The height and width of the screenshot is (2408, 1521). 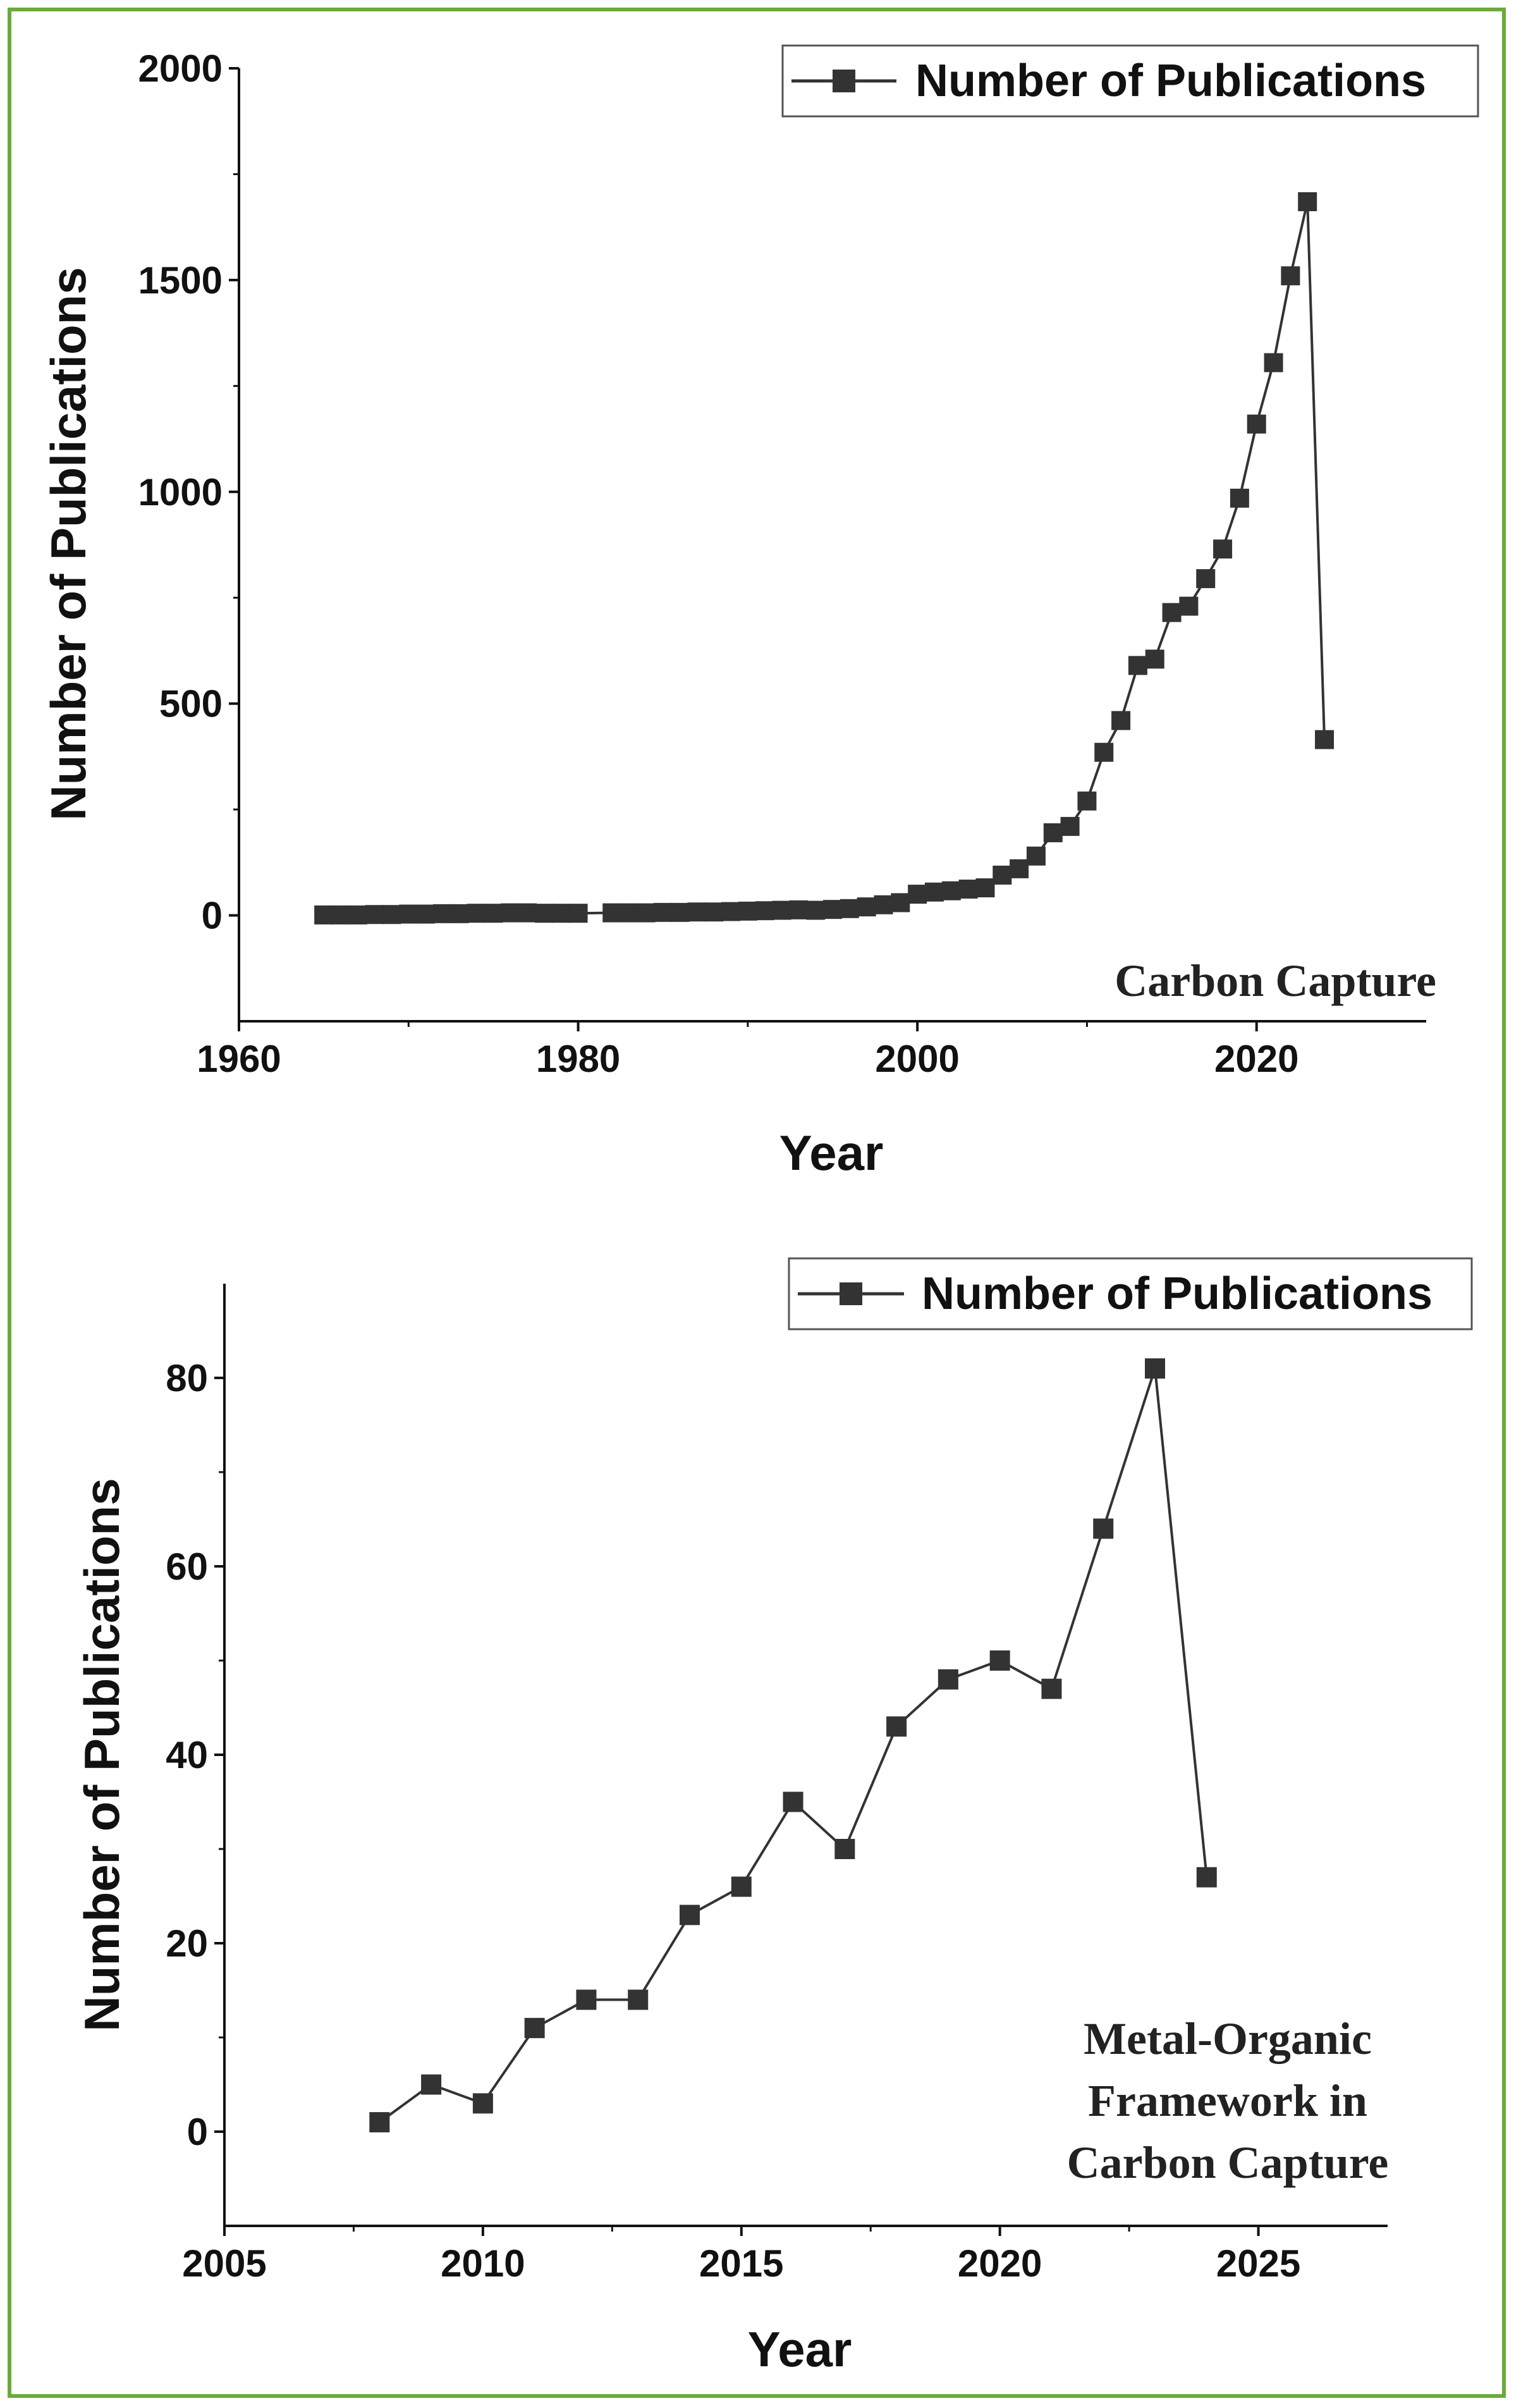 What do you see at coordinates (239, 1059) in the screenshot?
I see `x-tick-label: 1960` at bounding box center [239, 1059].